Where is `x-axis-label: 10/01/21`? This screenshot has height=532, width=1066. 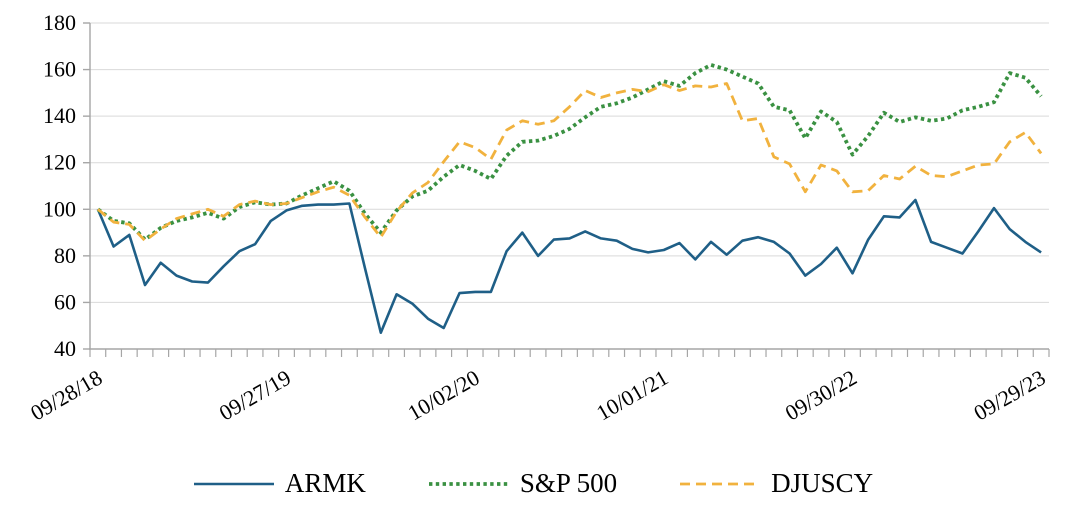 x-axis-label: 10/01/21 is located at coordinates (632, 395).